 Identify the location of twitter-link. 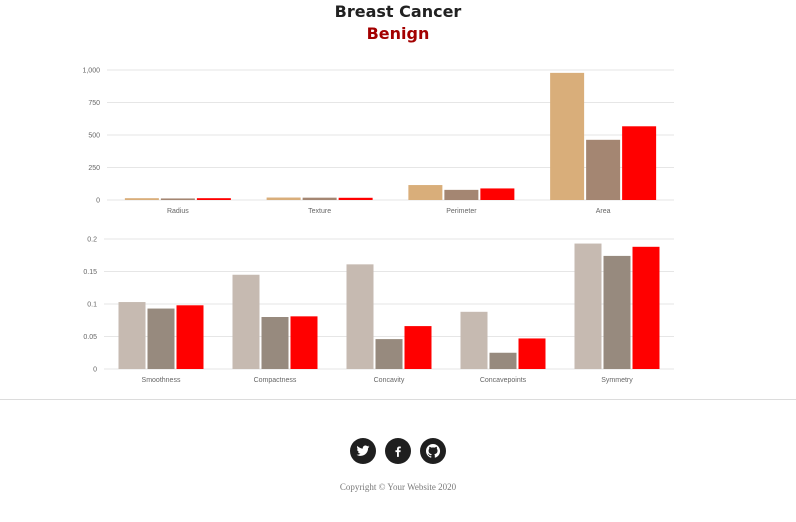
(363, 451).